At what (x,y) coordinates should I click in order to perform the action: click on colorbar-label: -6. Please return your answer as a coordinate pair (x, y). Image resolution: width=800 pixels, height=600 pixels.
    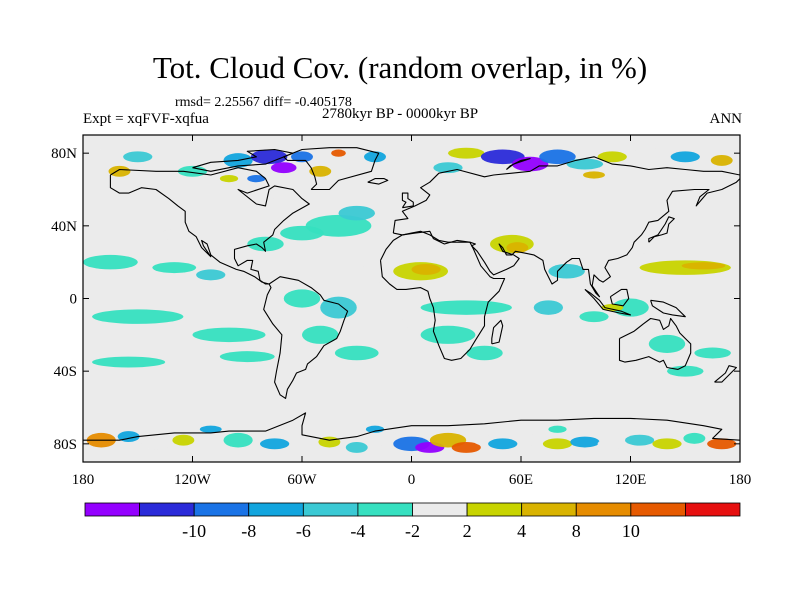
    Looking at the image, I should click on (303, 531).